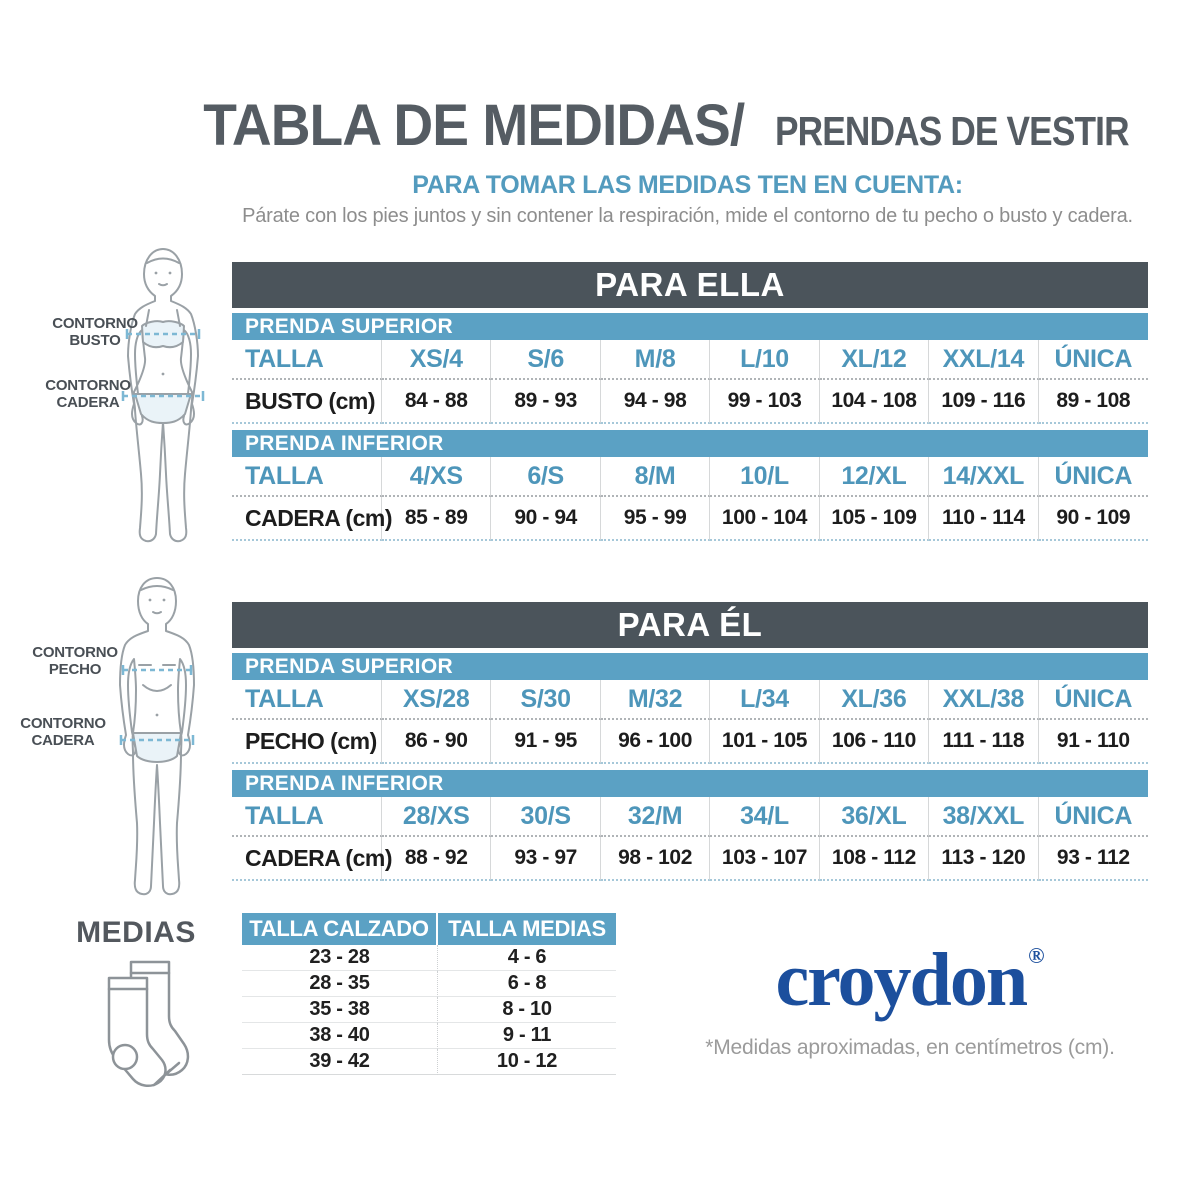  Describe the element at coordinates (655, 402) in the screenshot. I see `measure-cell: 94 - 98` at that location.